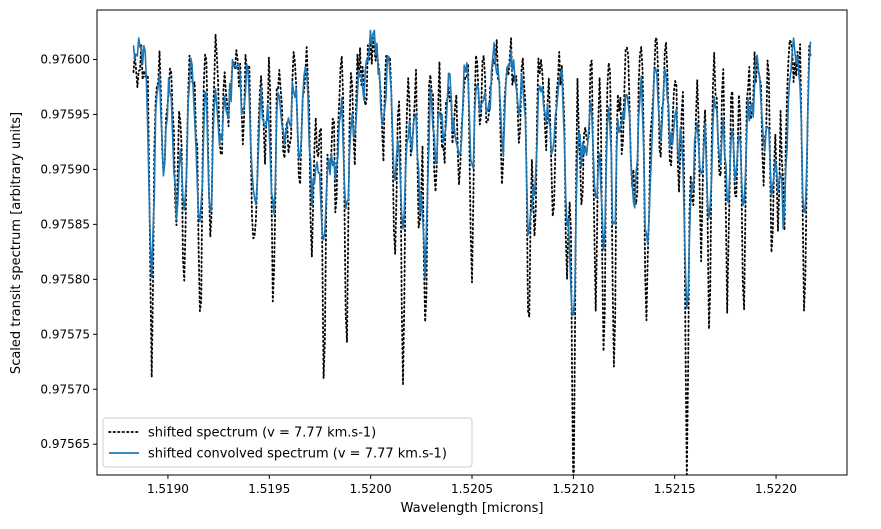 The width and height of the screenshot is (881, 529). I want to click on y-tick-label: 0.97565, so click(65, 444).